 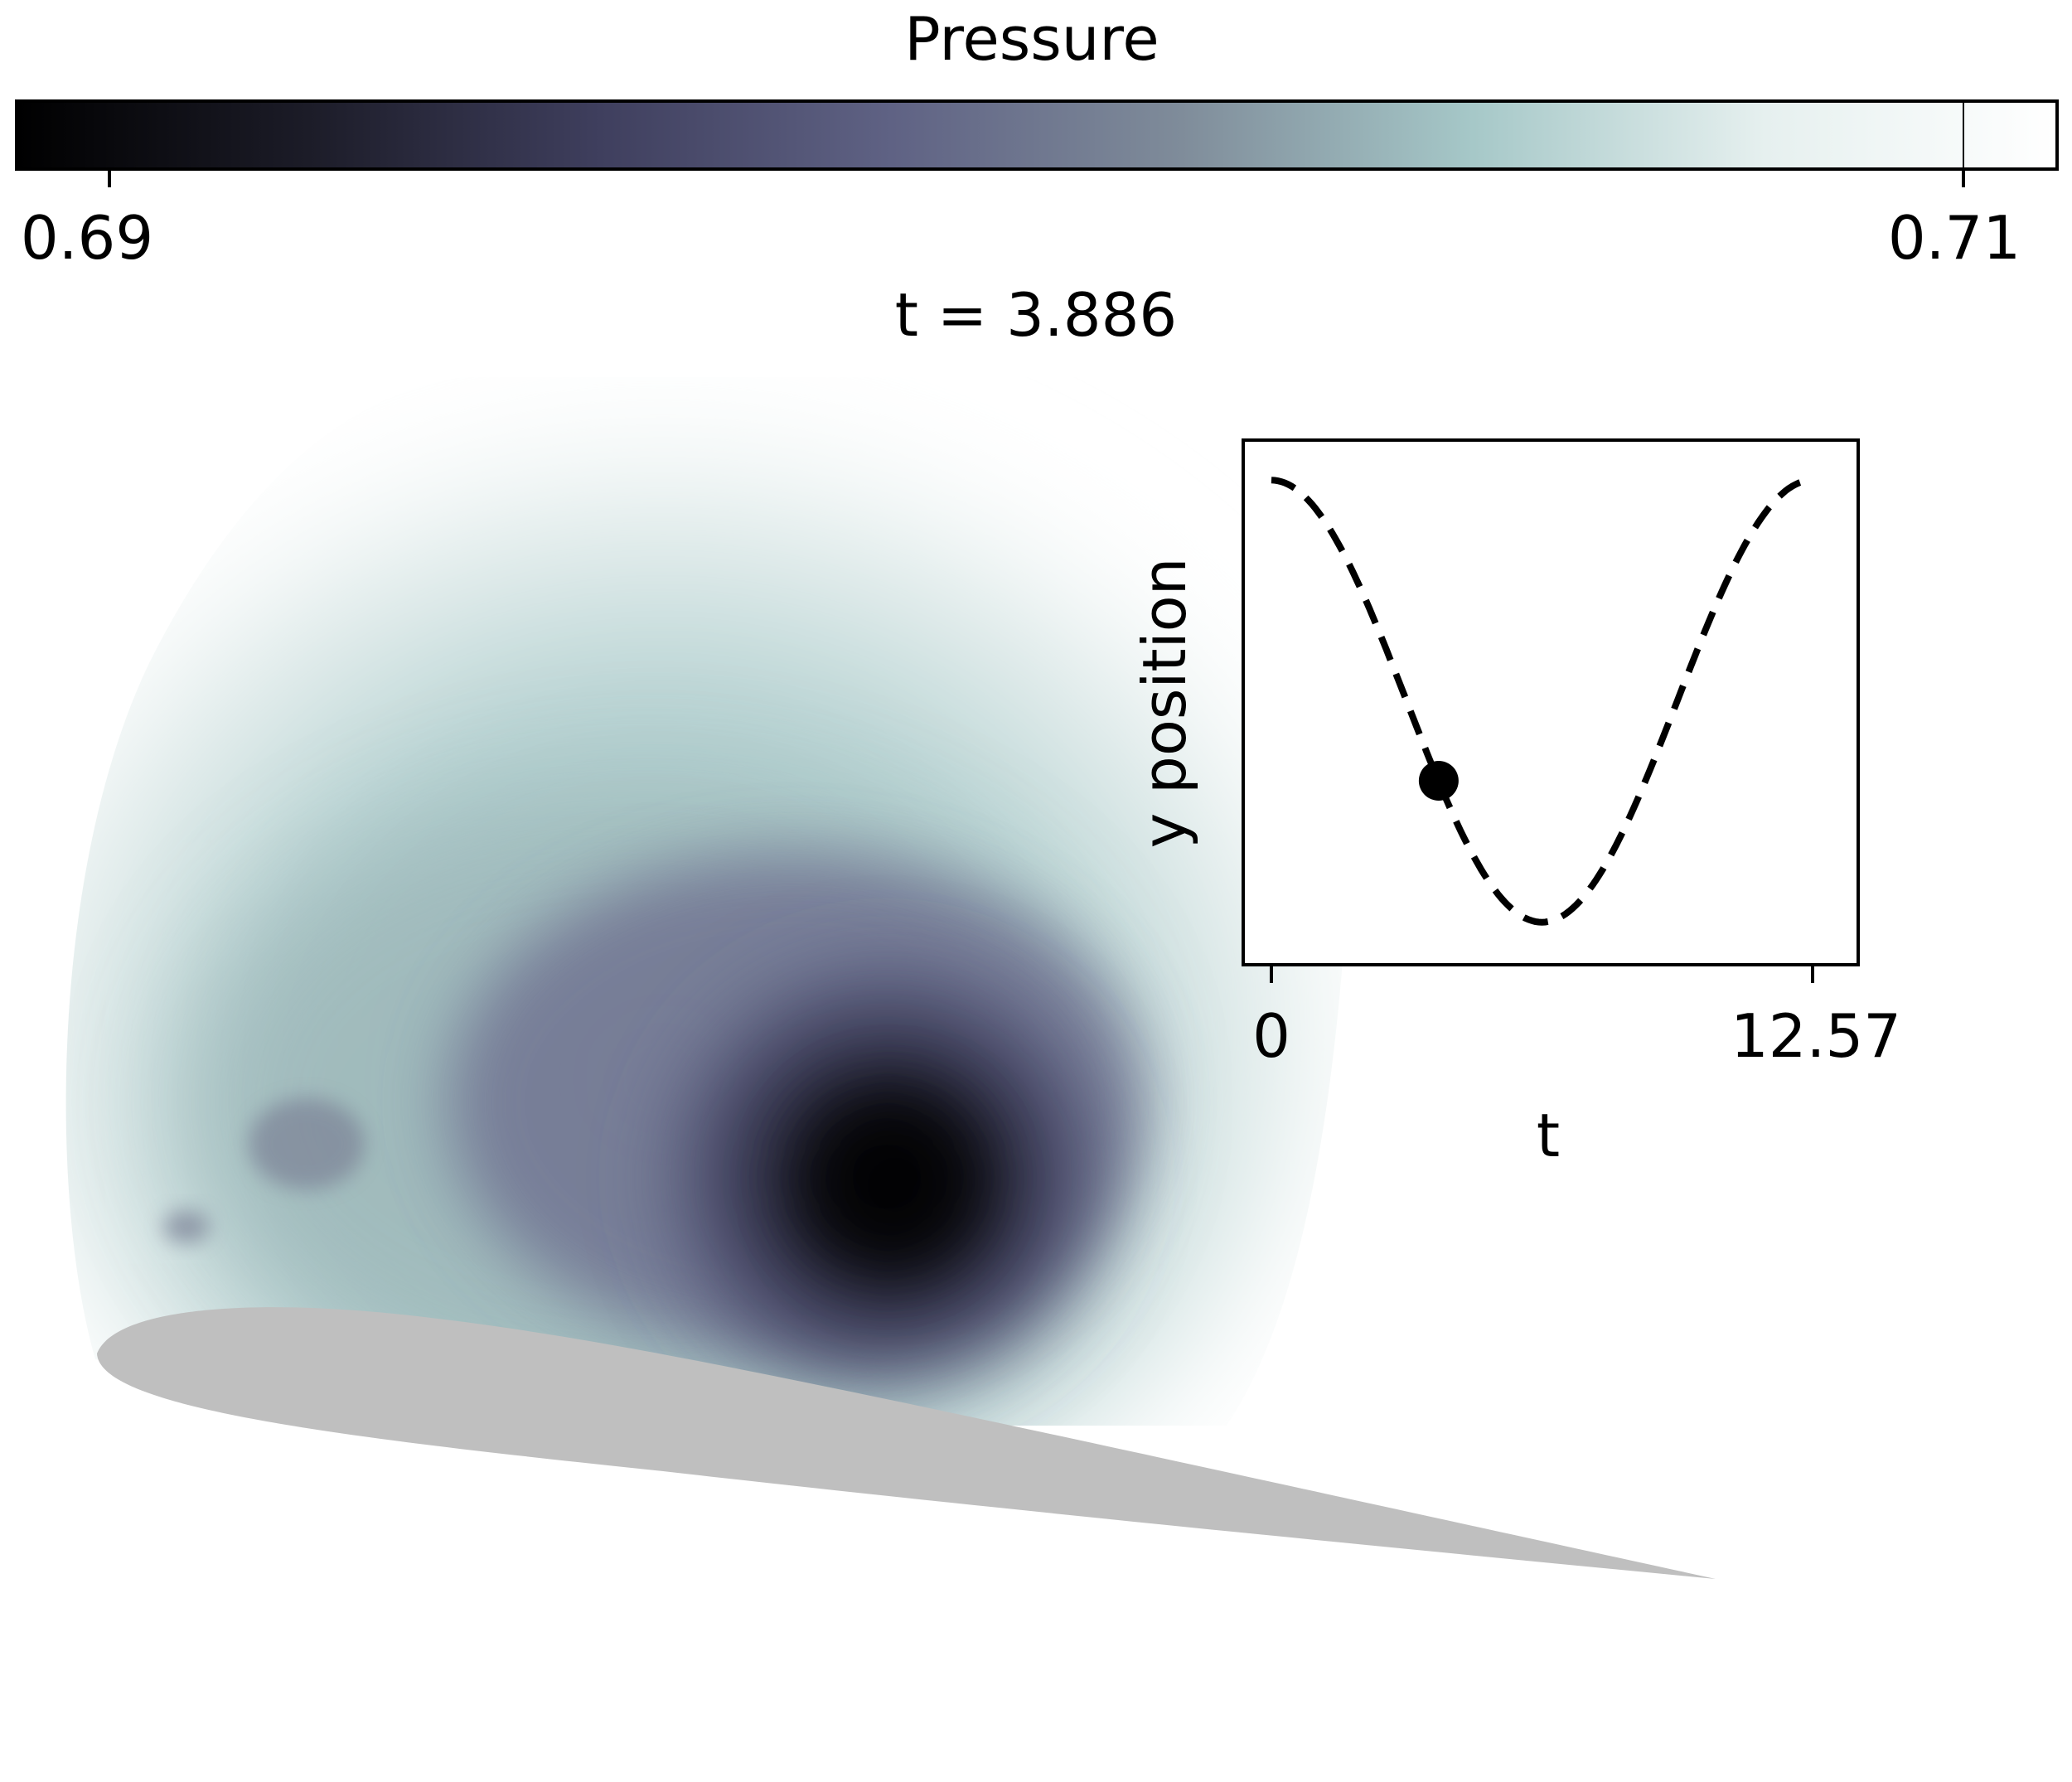 What do you see at coordinates (1271, 1036) in the screenshot?
I see `inset-tick-label-0: 0` at bounding box center [1271, 1036].